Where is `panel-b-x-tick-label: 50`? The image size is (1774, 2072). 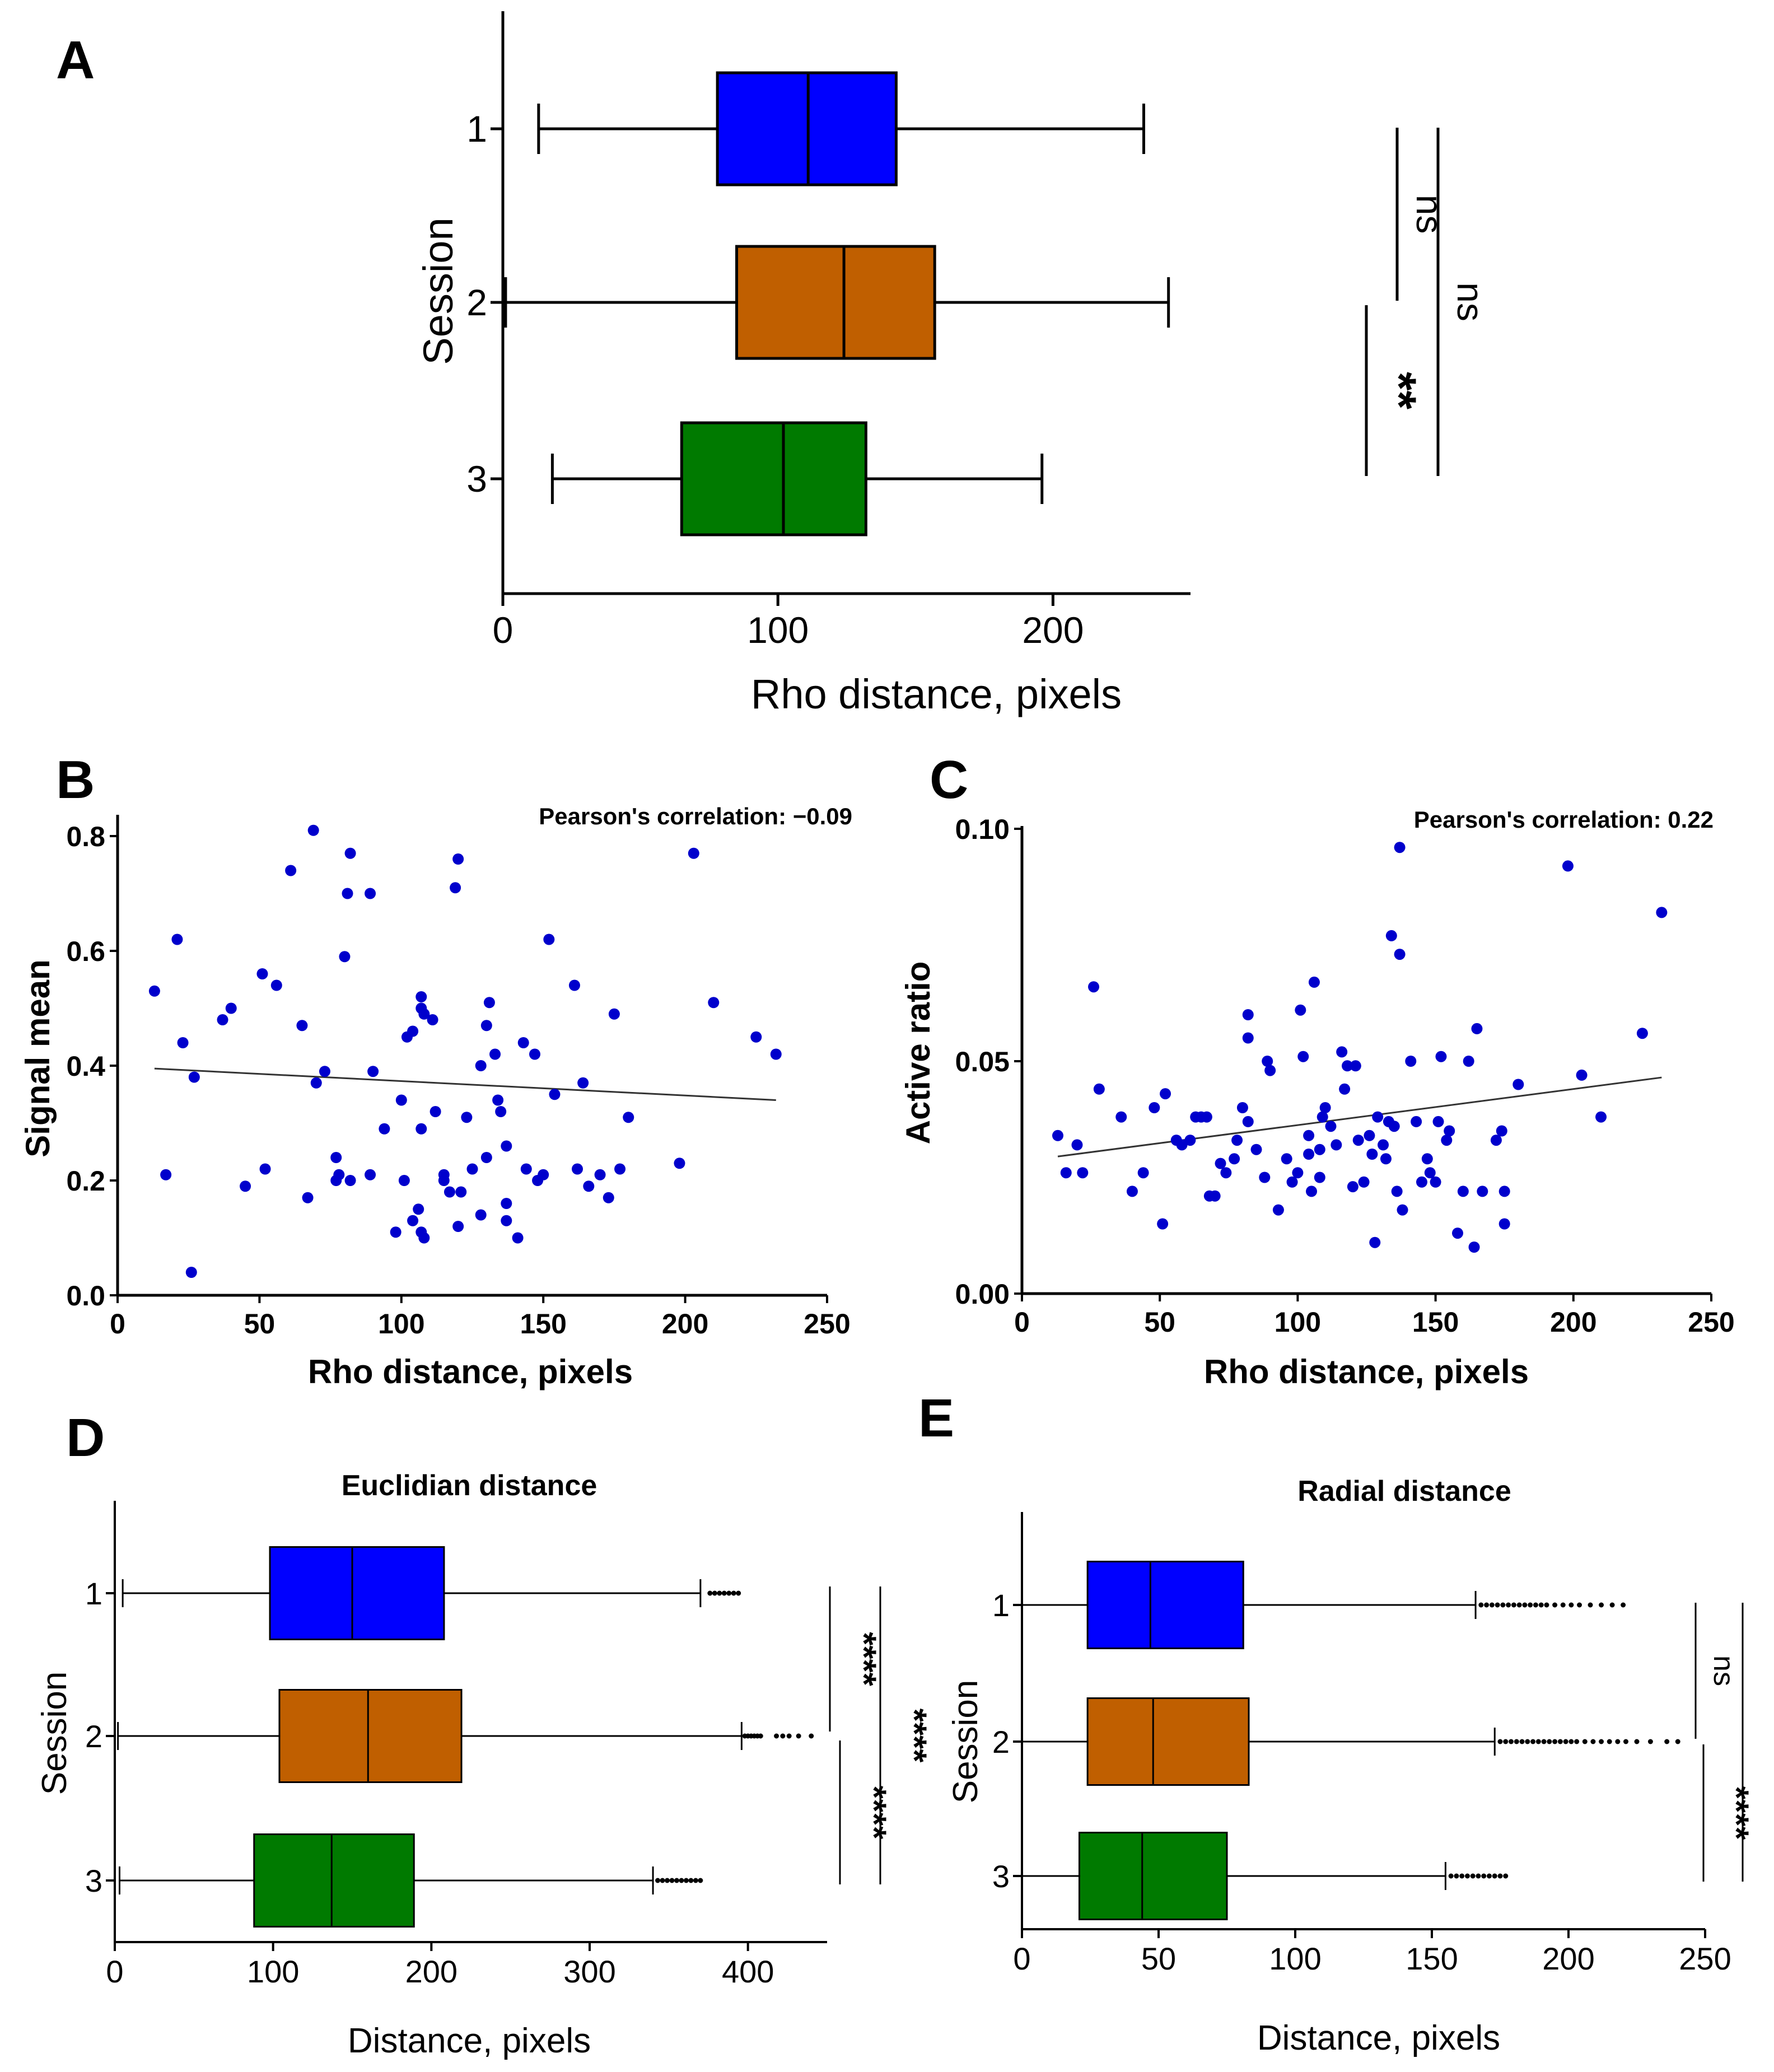
panel-b-x-tick-label: 50 is located at coordinates (260, 1324).